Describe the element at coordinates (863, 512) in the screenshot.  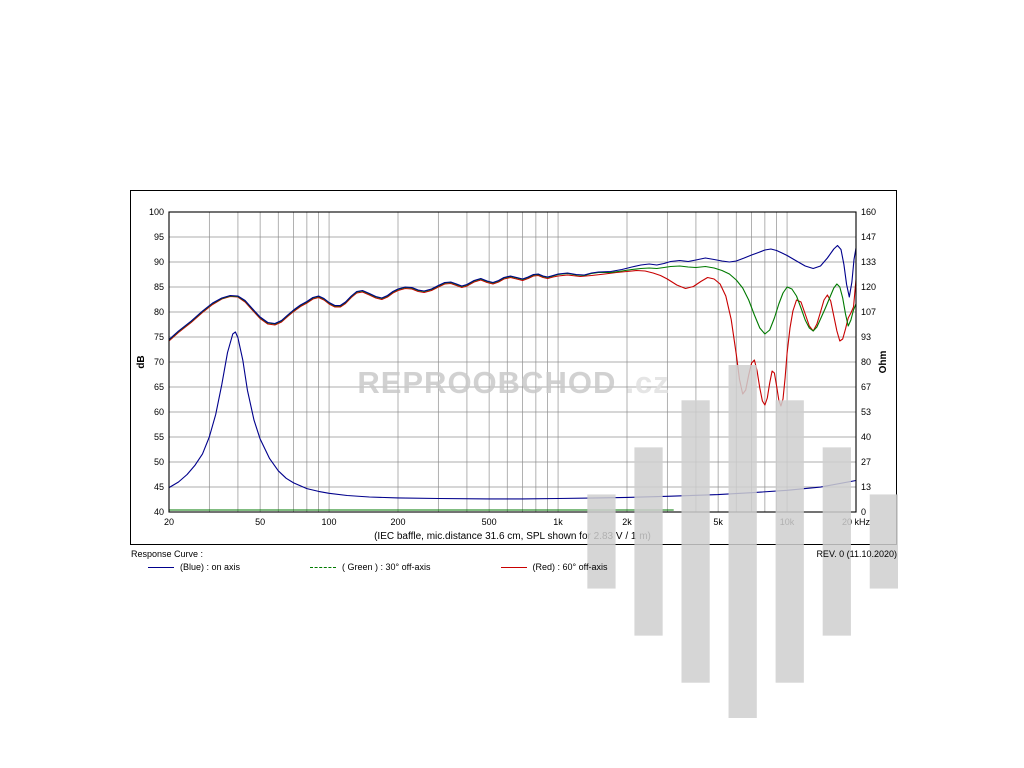
I see `svg-text: 0` at that location.